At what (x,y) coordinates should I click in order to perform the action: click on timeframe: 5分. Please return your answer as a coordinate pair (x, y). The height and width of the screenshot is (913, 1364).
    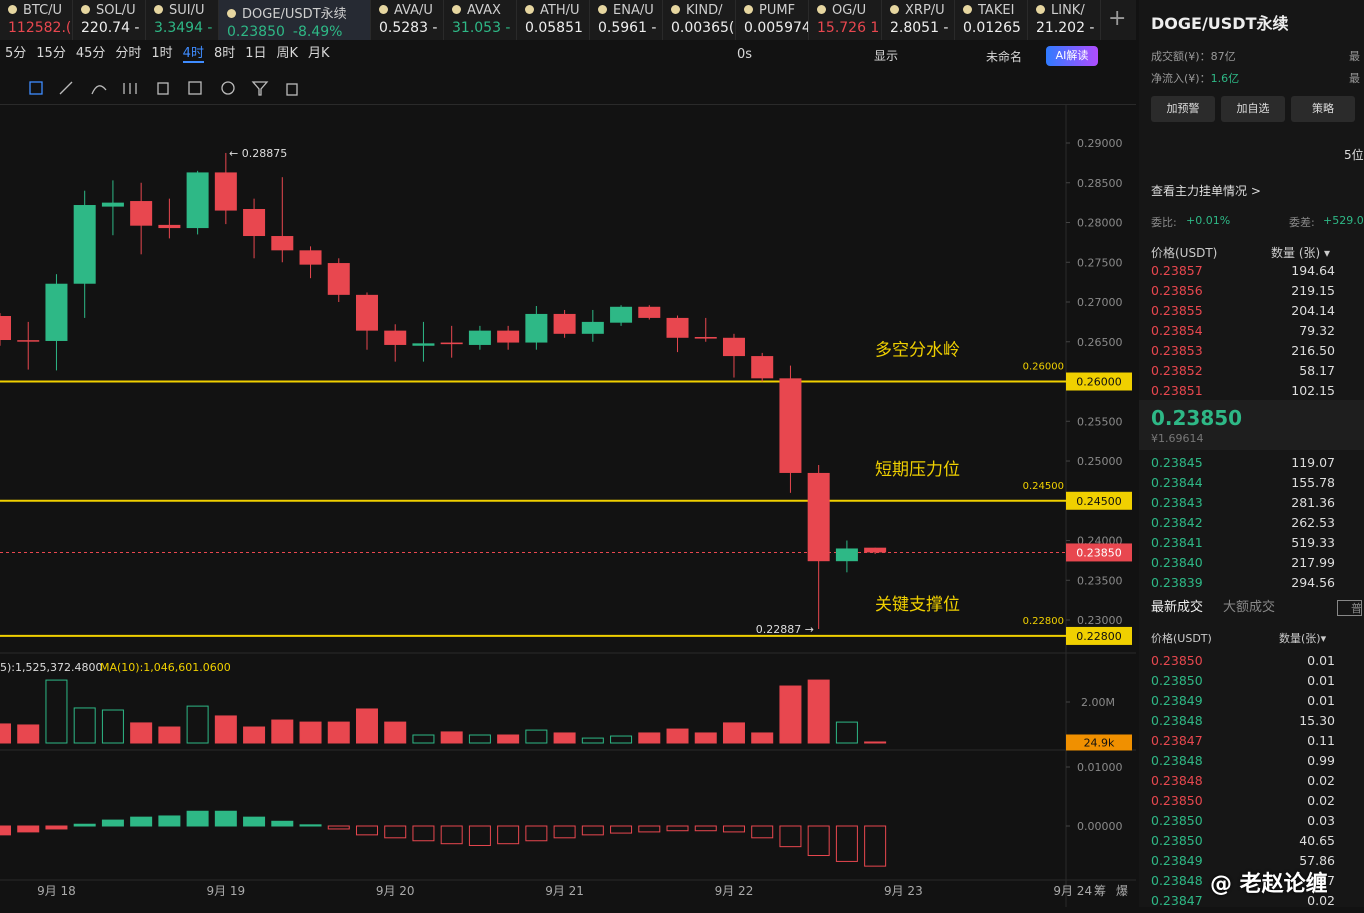
    Looking at the image, I should click on (16, 53).